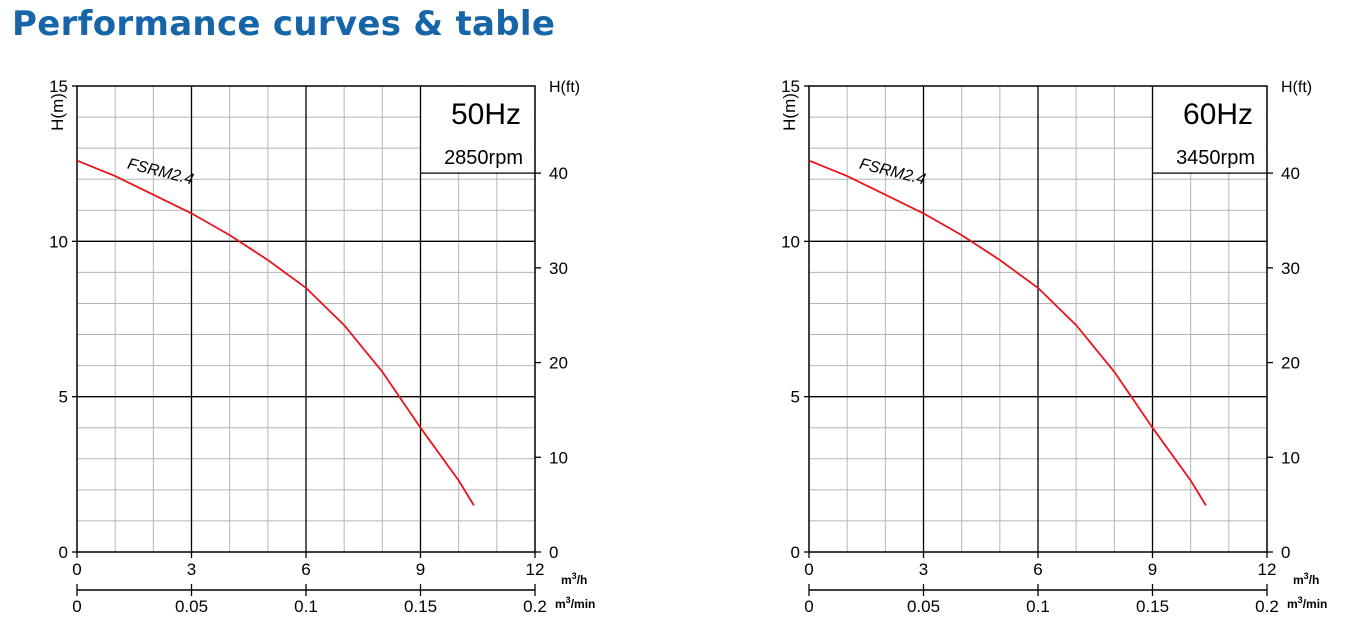 The width and height of the screenshot is (1364, 635). I want to click on page-title: Performance curves & table, so click(284, 24).